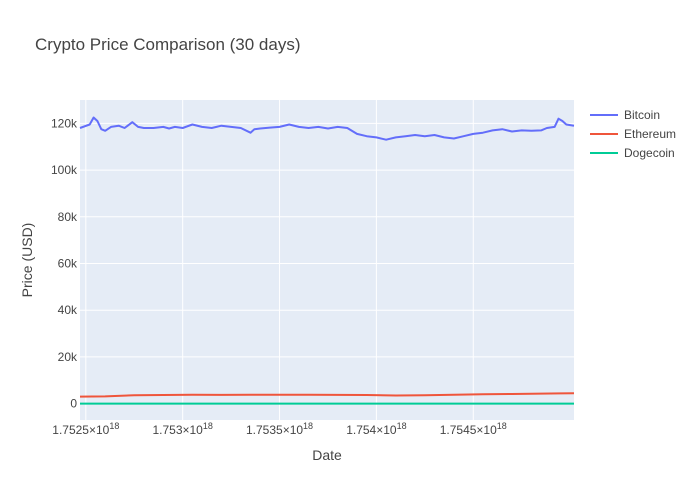  I want to click on series-line-ethereum, so click(327, 395).